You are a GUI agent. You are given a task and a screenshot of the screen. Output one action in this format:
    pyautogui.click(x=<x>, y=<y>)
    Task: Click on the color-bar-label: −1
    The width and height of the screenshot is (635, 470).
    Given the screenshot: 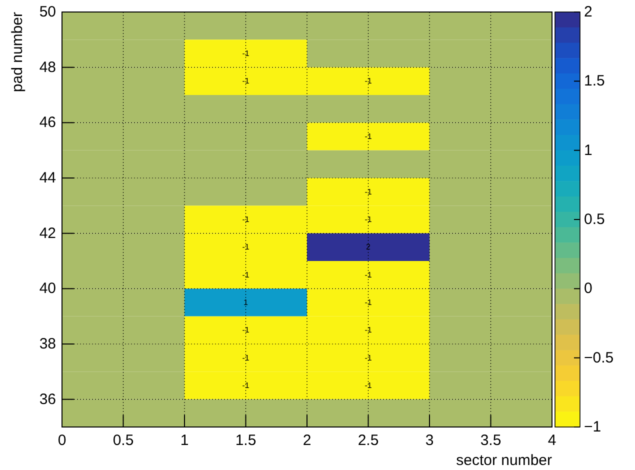 What is the action you would take?
    pyautogui.click(x=593, y=427)
    